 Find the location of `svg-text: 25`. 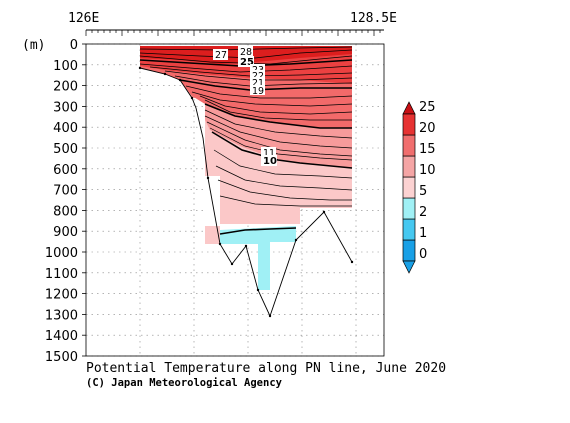

svg-text: 25 is located at coordinates (247, 62).